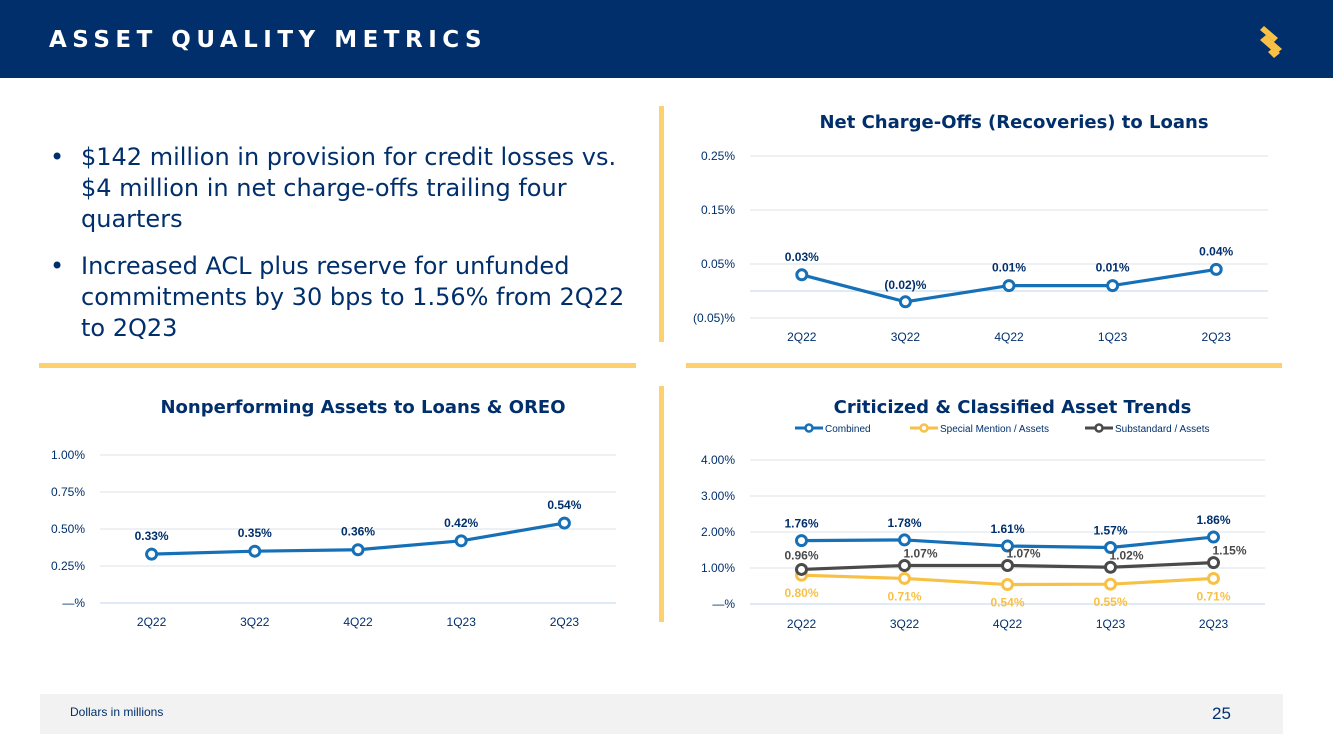 Image resolution: width=1333 pixels, height=749 pixels. What do you see at coordinates (1221, 713) in the screenshot?
I see `page-number: 25` at bounding box center [1221, 713].